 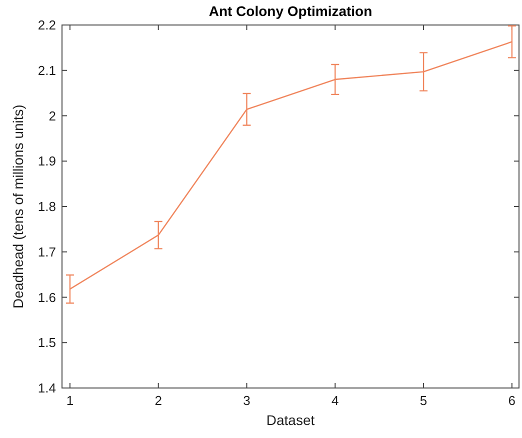 I want to click on x-tick-label: 2, so click(x=158, y=400).